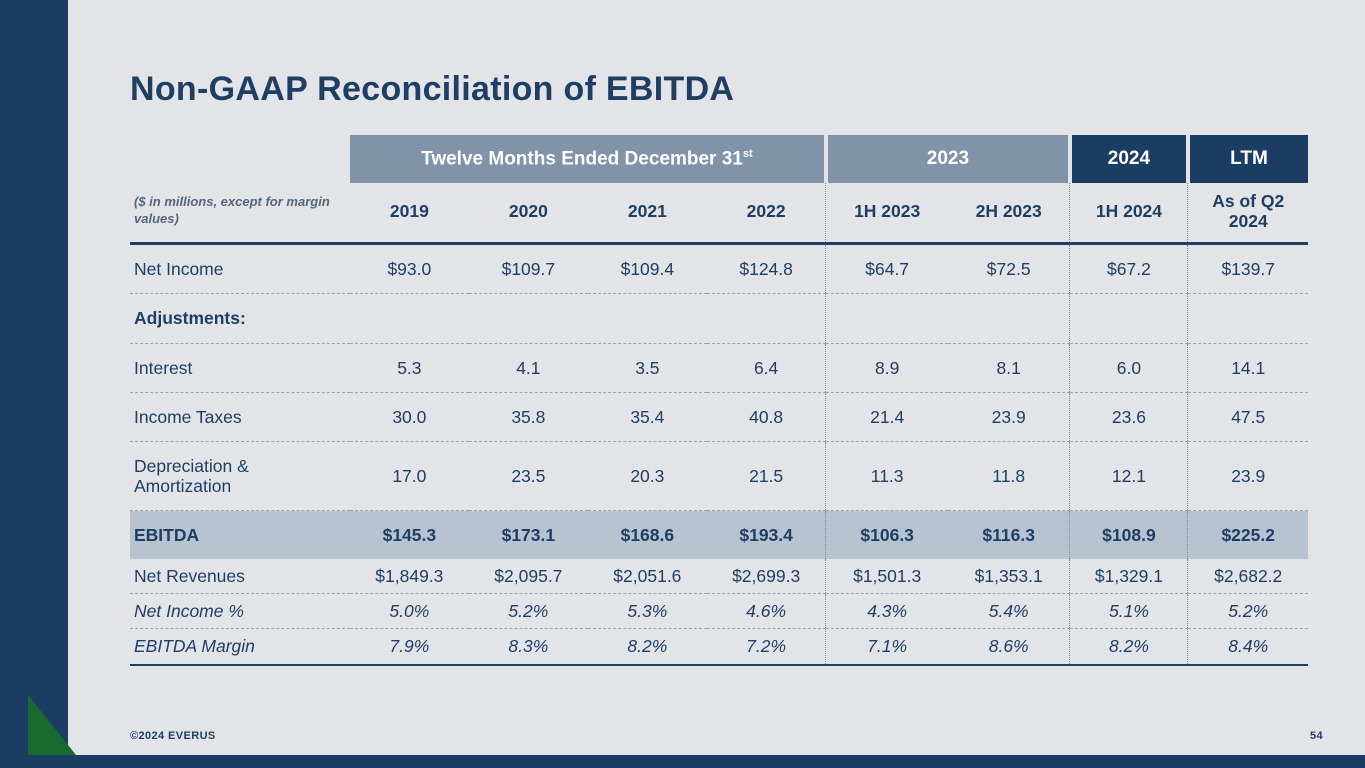 The width and height of the screenshot is (1365, 768). I want to click on table-cell: 35.4, so click(647, 417).